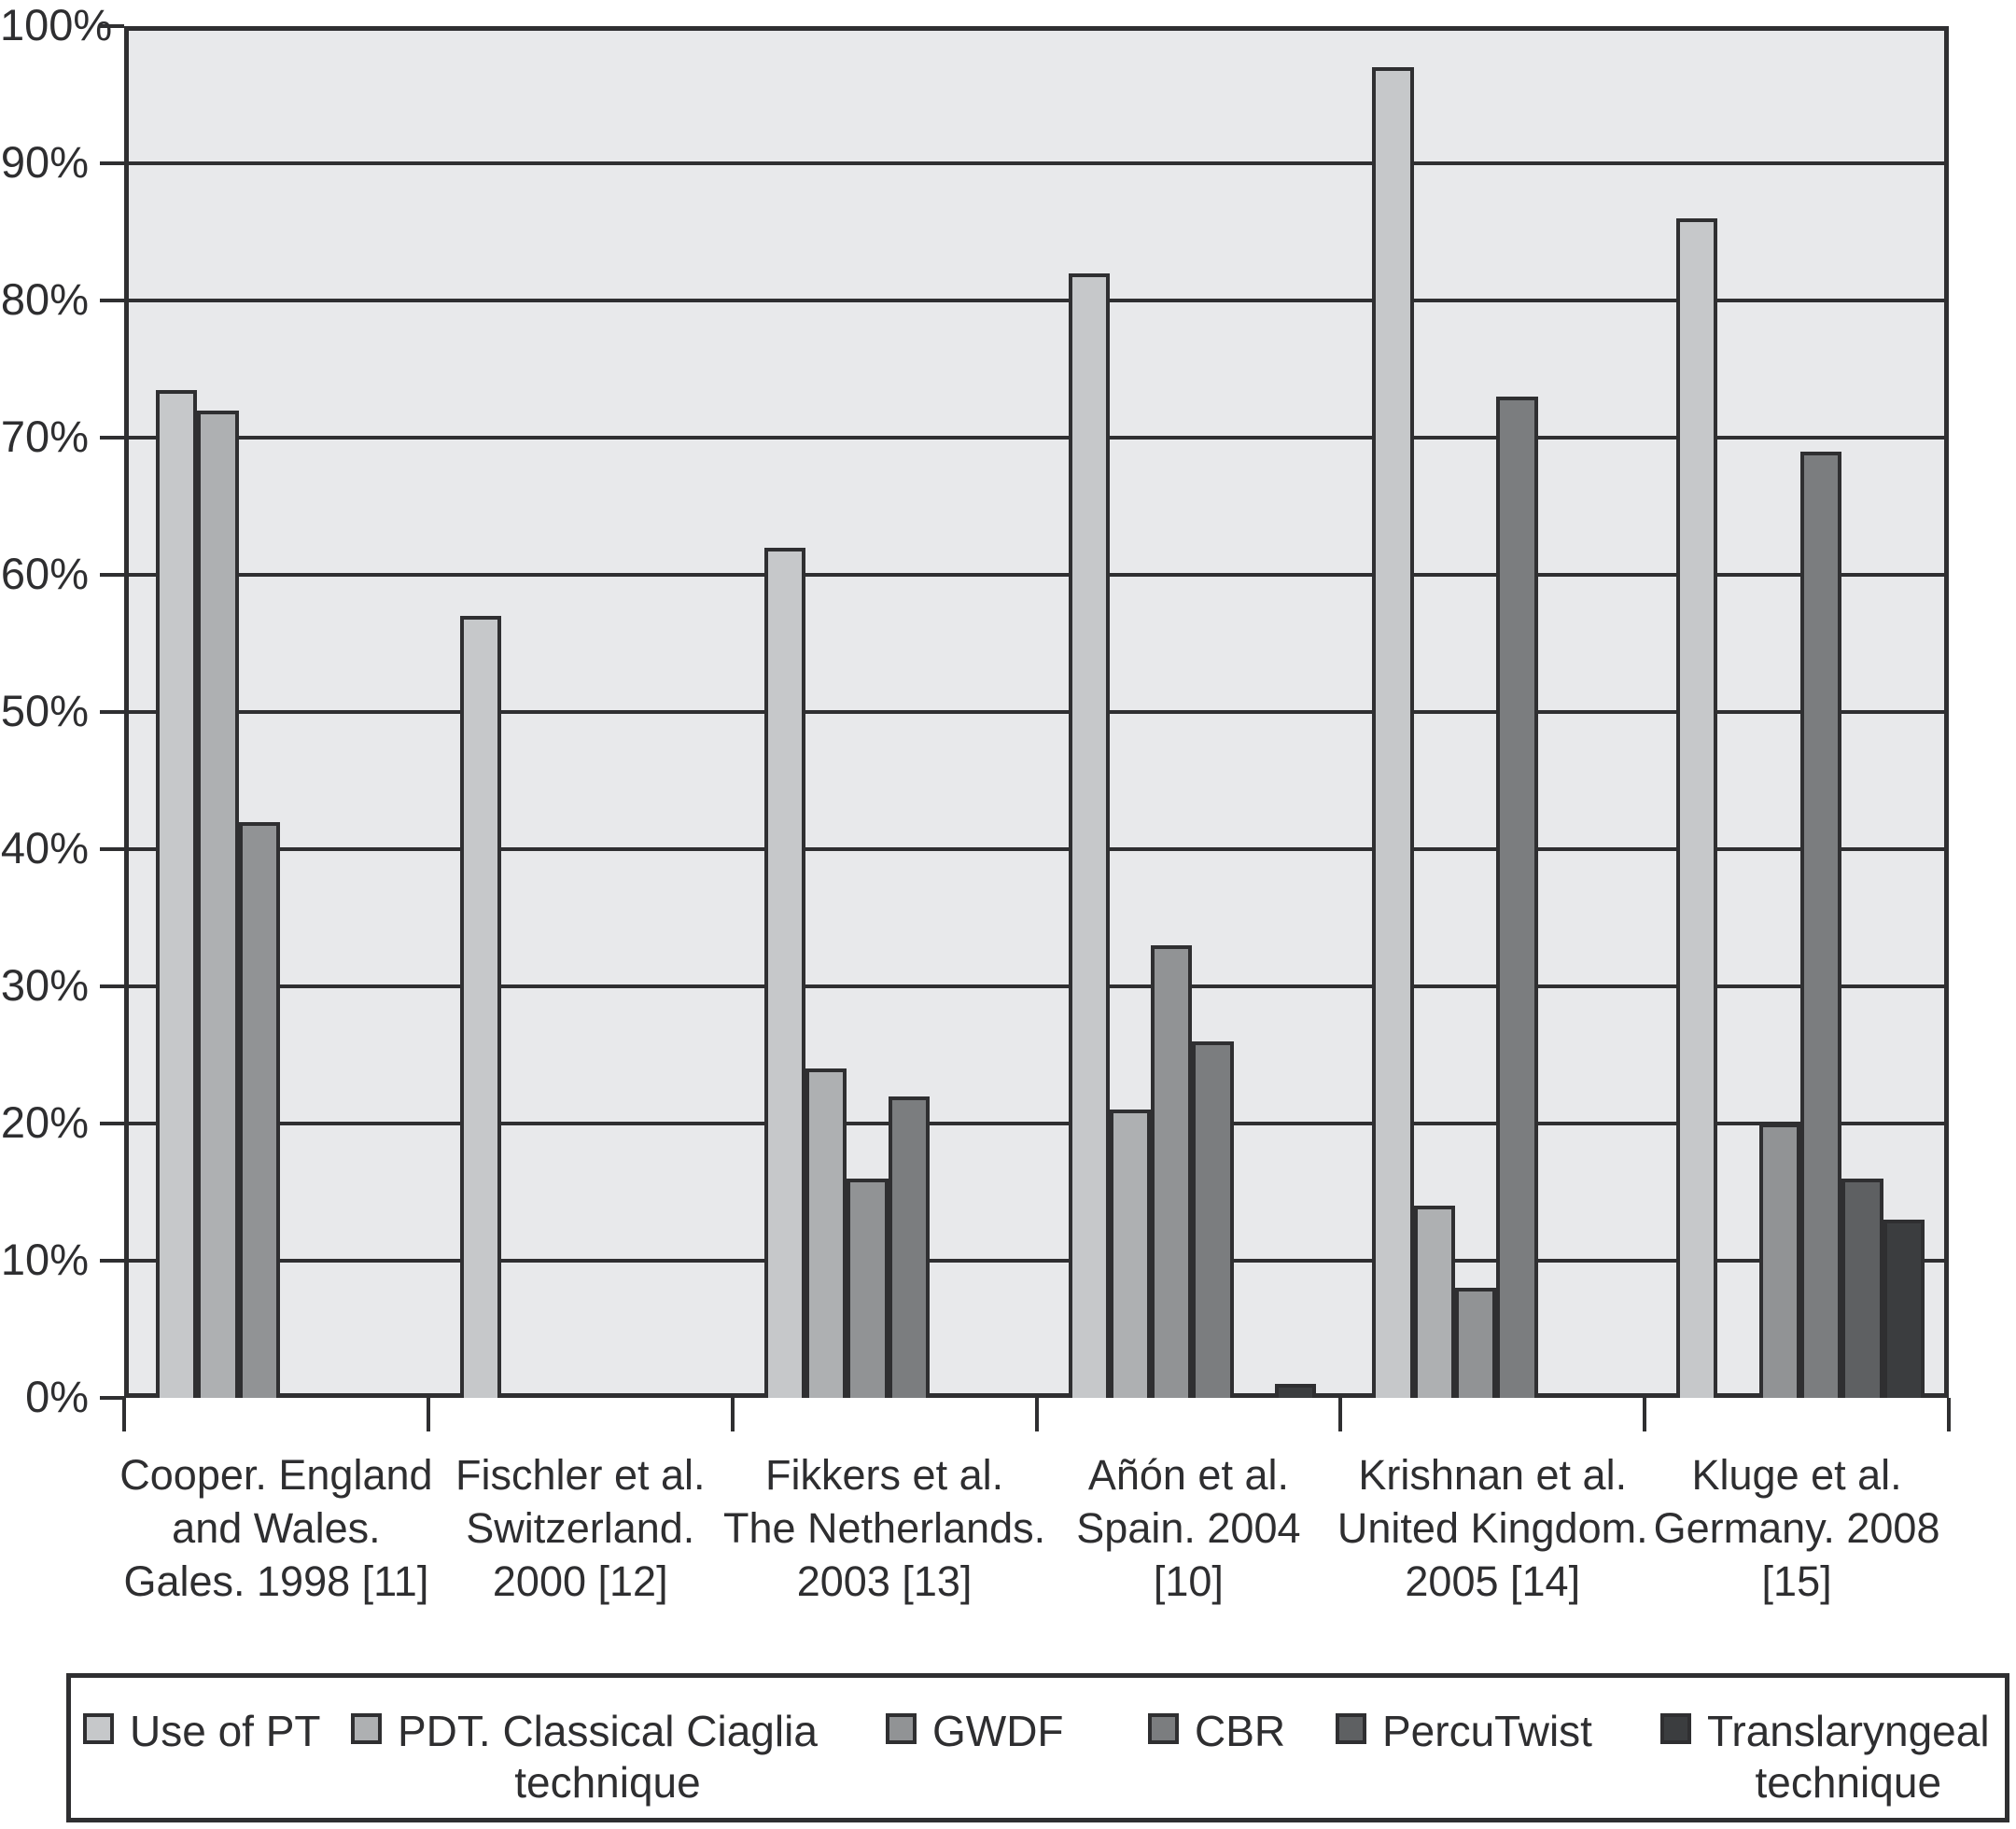  What do you see at coordinates (580, 1528) in the screenshot?
I see `category-label: Fischler et al. Switzerland. 2000 [12]` at bounding box center [580, 1528].